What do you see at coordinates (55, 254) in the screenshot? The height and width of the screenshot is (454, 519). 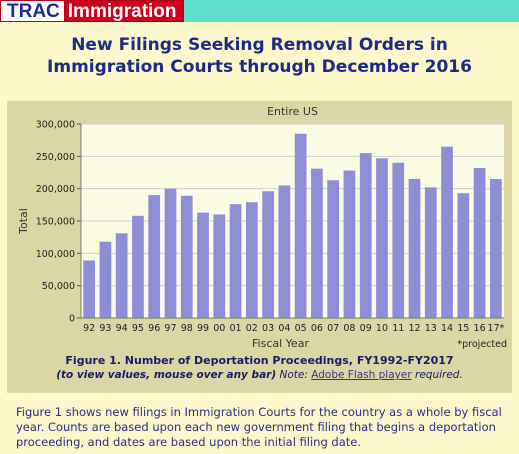 I see `y-tick-label: 100,000` at bounding box center [55, 254].